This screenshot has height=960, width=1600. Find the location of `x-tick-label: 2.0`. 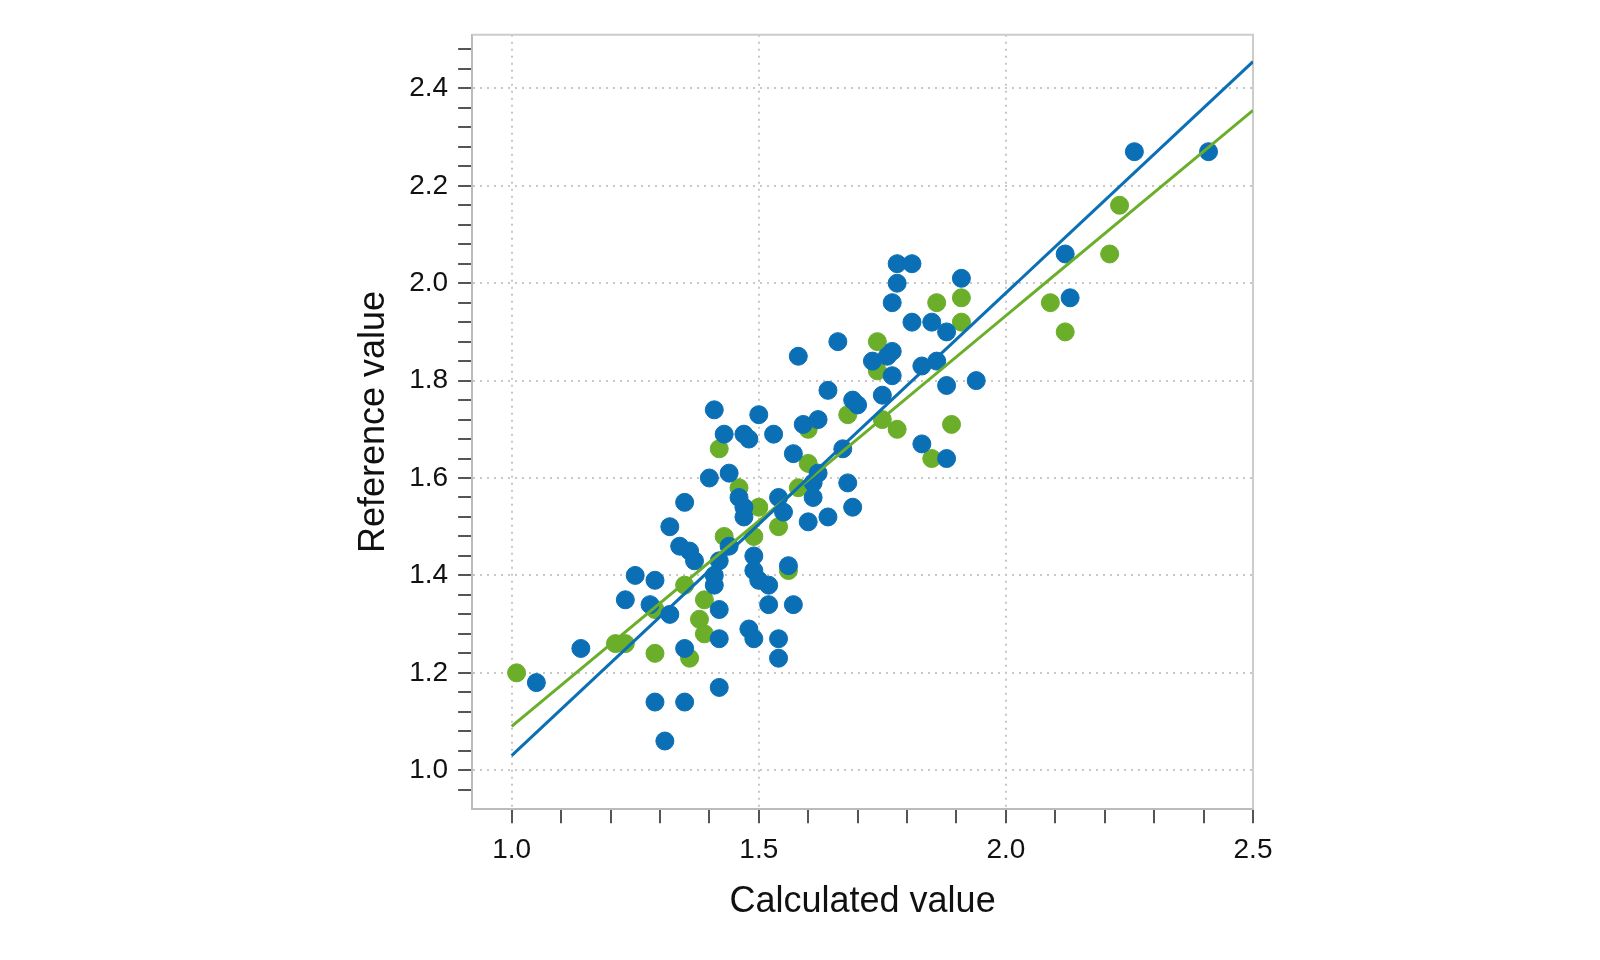

x-tick-label: 2.0 is located at coordinates (1006, 848).